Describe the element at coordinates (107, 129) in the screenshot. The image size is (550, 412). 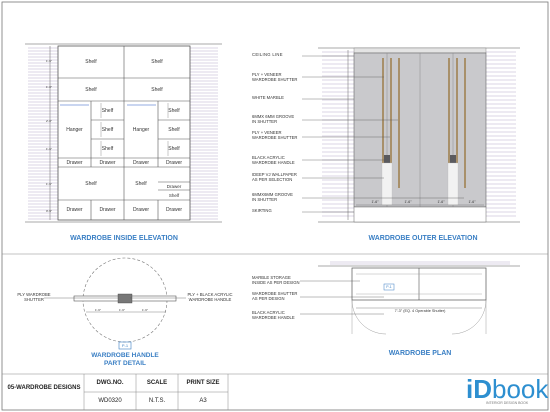
I see `shelf-label-6: Shelf` at that location.